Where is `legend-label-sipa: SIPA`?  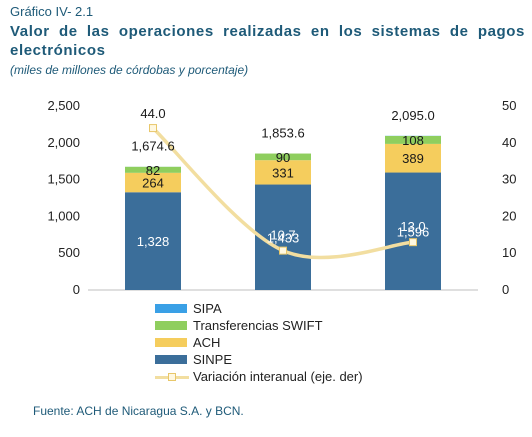 legend-label-sipa: SIPA is located at coordinates (207, 308).